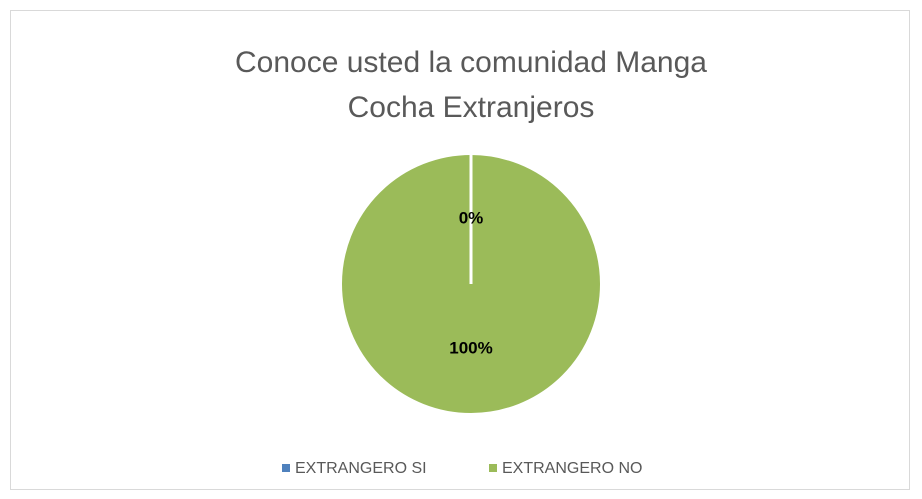 The width and height of the screenshot is (922, 499). What do you see at coordinates (470, 347) in the screenshot?
I see `data-label: 100%` at bounding box center [470, 347].